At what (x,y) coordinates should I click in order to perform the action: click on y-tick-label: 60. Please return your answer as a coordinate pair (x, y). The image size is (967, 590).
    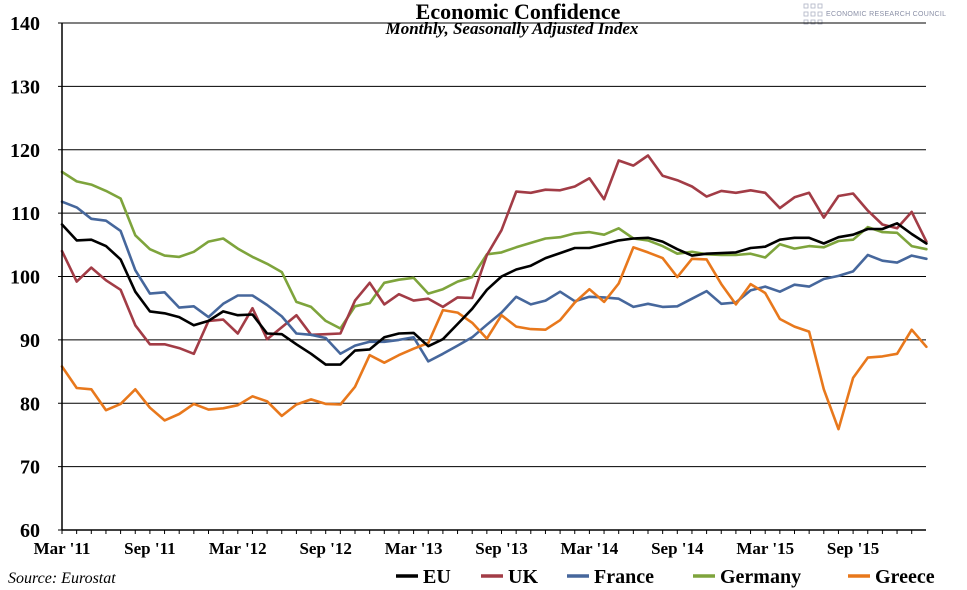
    Looking at the image, I should click on (30, 531).